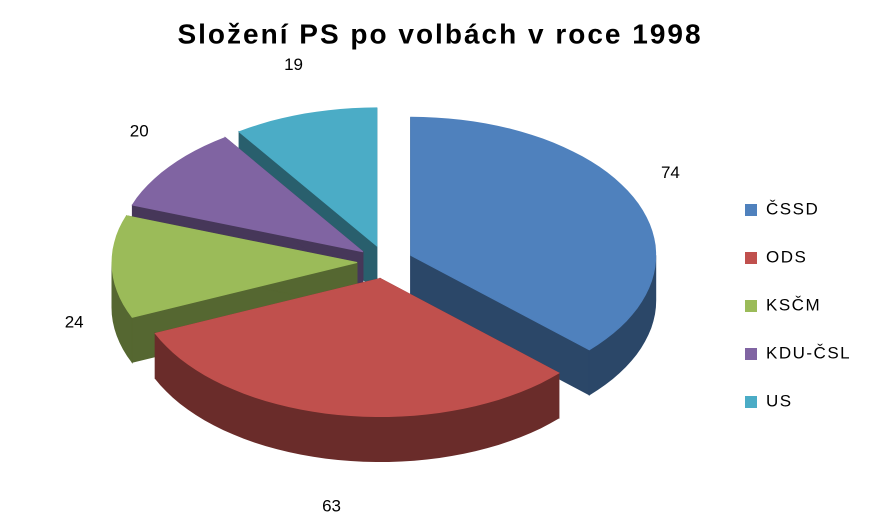 This screenshot has height=522, width=880. I want to click on data-label: 19, so click(293, 64).